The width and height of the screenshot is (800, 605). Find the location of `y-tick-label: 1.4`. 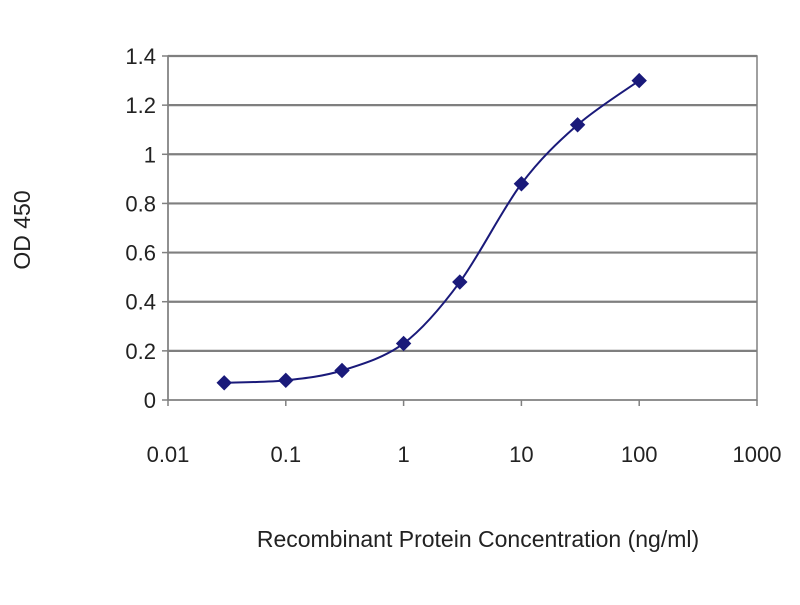

y-tick-label: 1.4 is located at coordinates (140, 56).